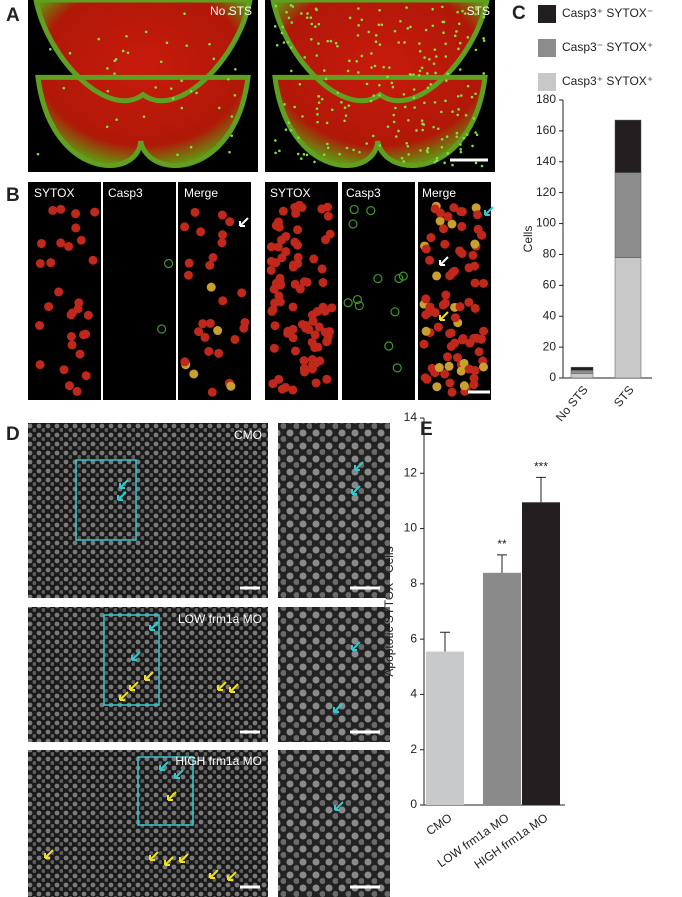  What do you see at coordinates (13, 434) in the screenshot?
I see `panel-label: D` at bounding box center [13, 434].